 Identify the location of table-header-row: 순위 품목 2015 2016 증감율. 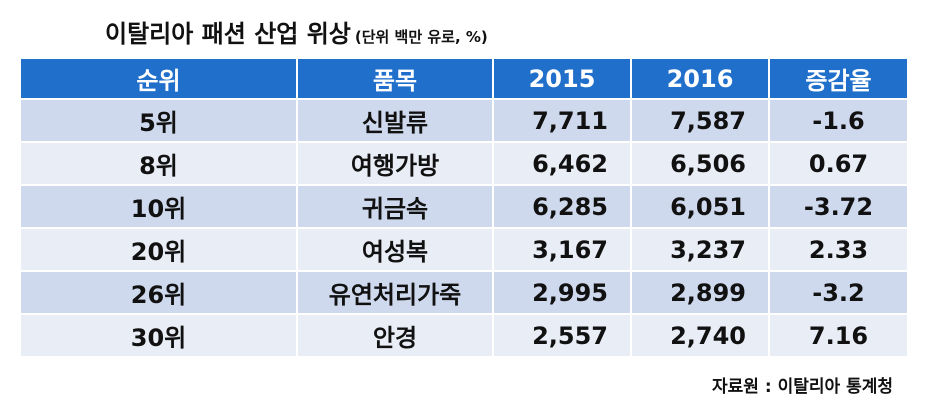
(464, 79).